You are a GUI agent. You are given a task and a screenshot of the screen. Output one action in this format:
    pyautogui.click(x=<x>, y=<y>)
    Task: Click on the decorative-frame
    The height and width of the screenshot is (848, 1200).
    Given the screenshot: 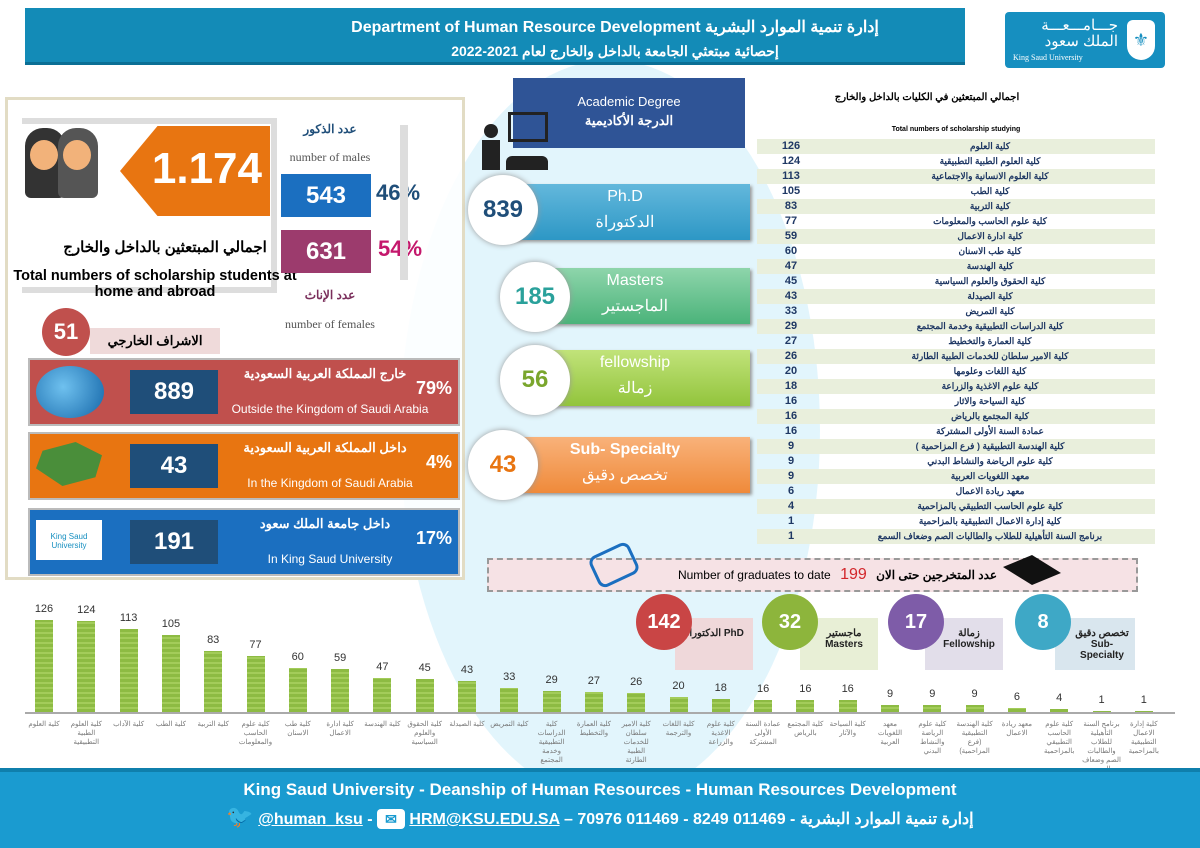 What is the action you would take?
    pyautogui.click(x=149, y=205)
    